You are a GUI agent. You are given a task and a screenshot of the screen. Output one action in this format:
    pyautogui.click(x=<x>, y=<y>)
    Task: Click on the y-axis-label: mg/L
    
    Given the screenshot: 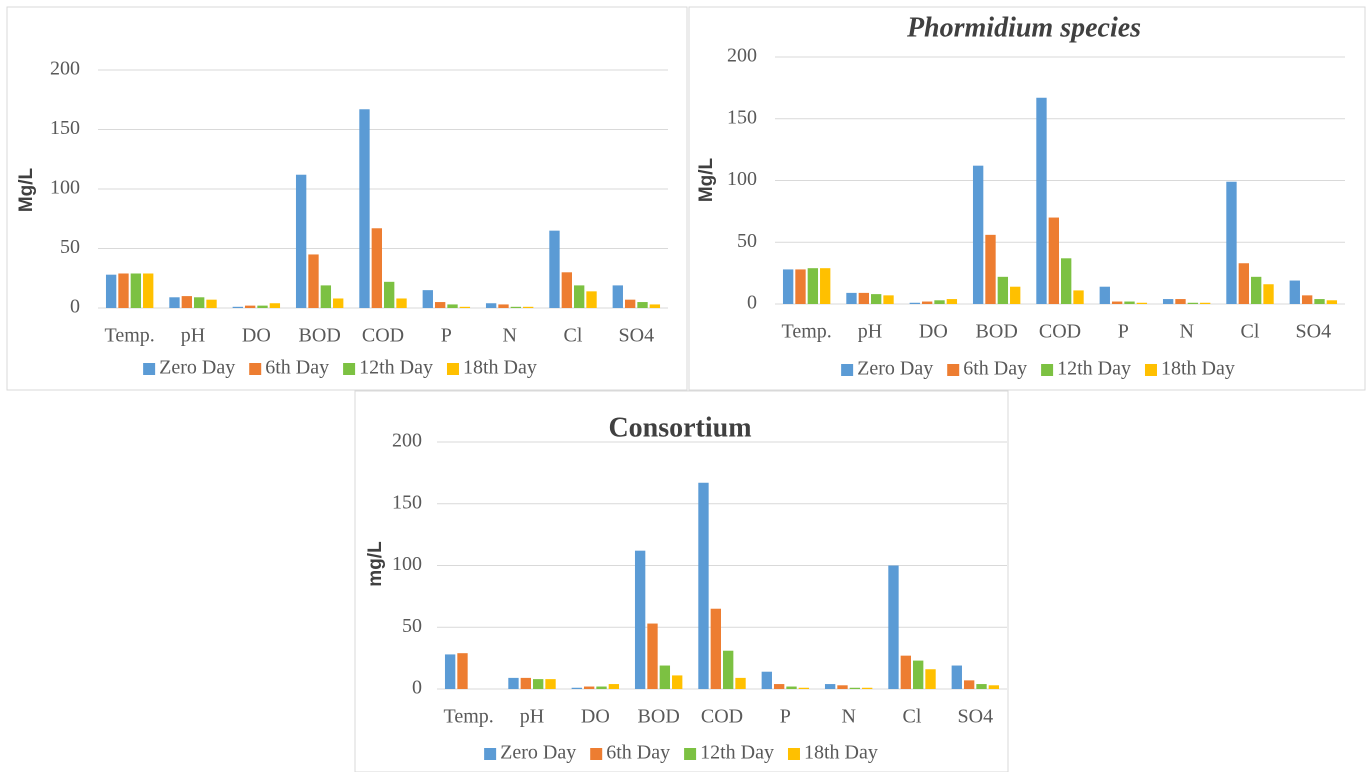 What is the action you would take?
    pyautogui.click(x=375, y=564)
    